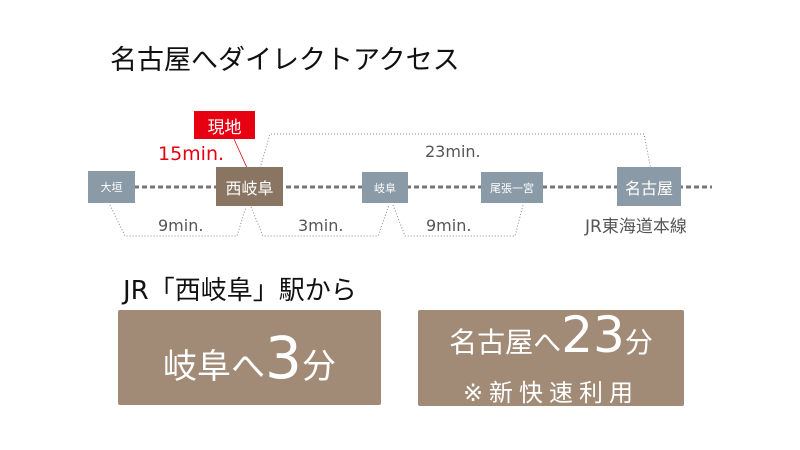 This screenshot has width=800, height=450. What do you see at coordinates (249, 186) in the screenshot?
I see `station-nishigifu: 西岐阜` at bounding box center [249, 186].